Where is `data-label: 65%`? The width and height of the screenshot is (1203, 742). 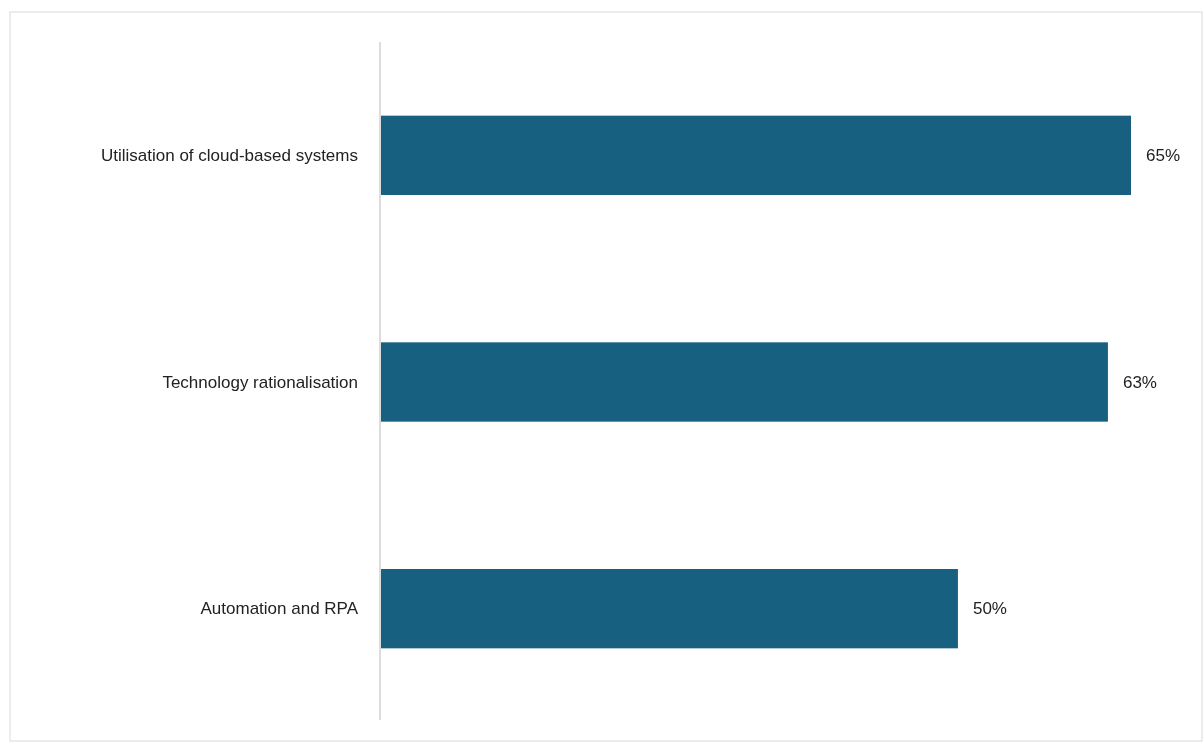 data-label: 65% is located at coordinates (1163, 155).